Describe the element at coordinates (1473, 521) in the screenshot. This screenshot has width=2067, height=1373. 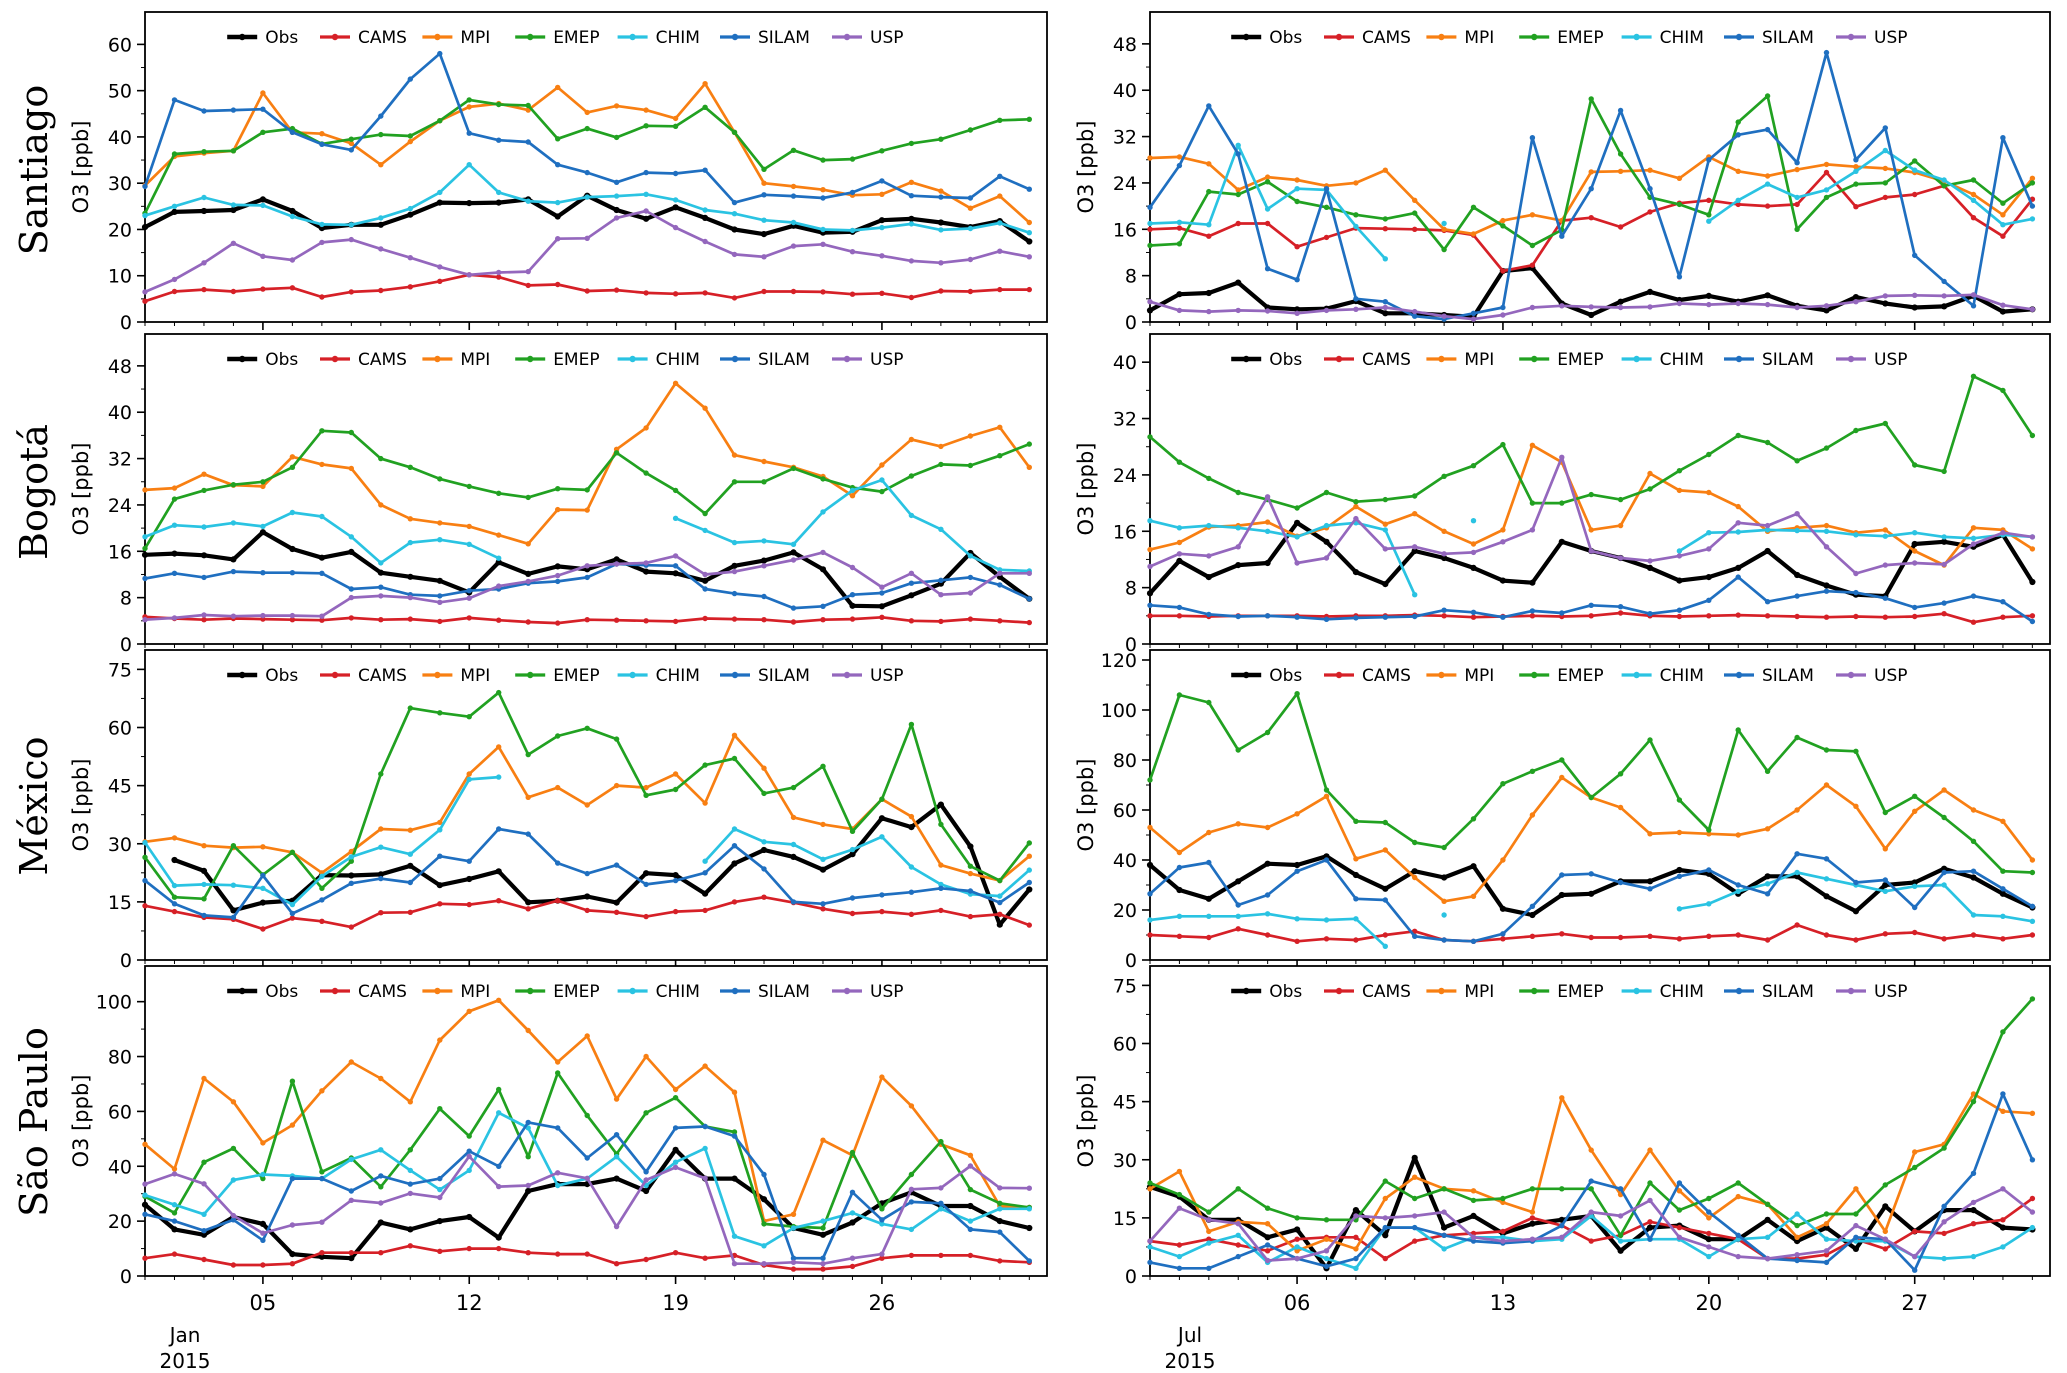
I see `data-point` at that location.